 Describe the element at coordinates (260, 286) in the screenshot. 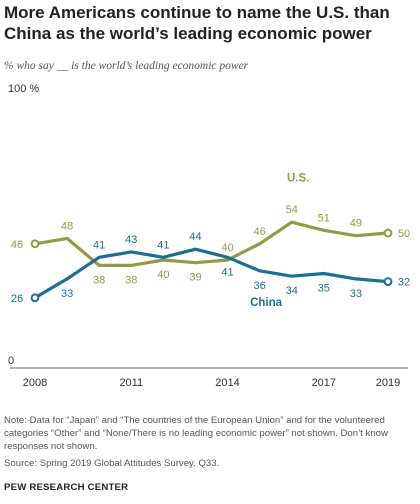

I see `data-label: 36` at that location.